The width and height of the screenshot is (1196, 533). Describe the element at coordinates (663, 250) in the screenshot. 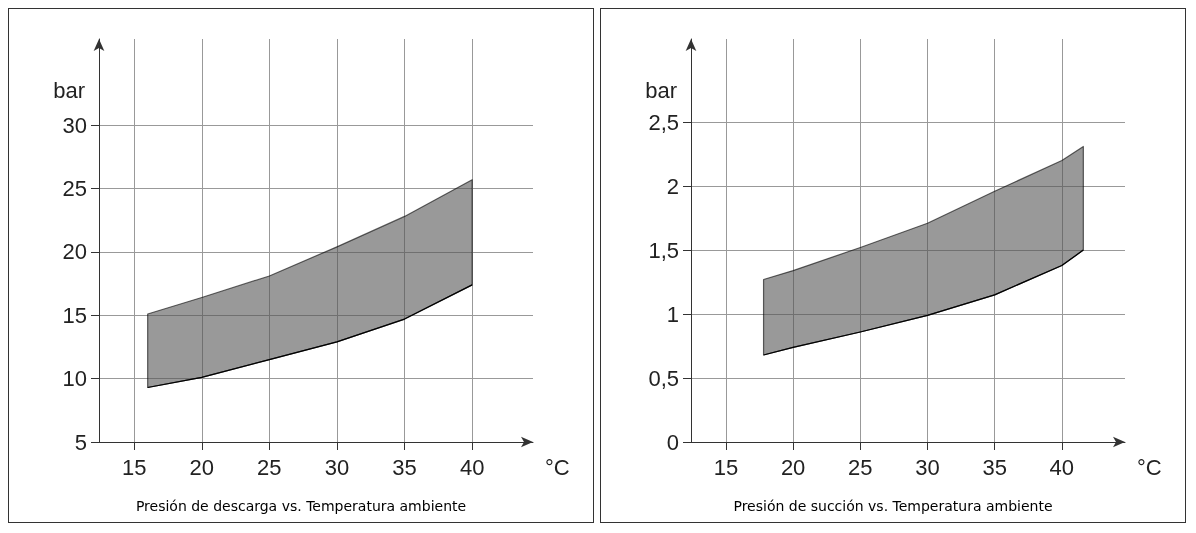

I see `y-tick-label: 1,5` at that location.